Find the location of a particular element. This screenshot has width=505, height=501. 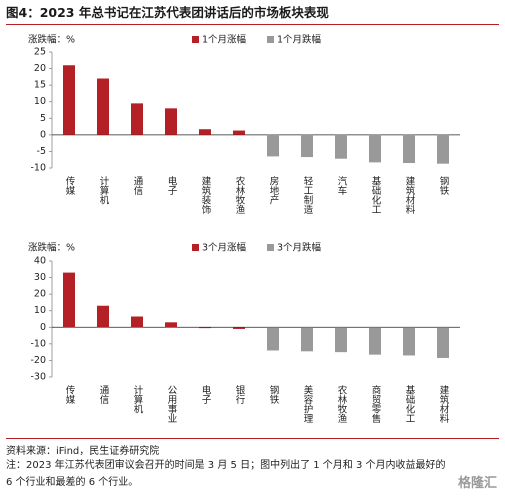

legend-label: 3个月涨幅 is located at coordinates (224, 248).